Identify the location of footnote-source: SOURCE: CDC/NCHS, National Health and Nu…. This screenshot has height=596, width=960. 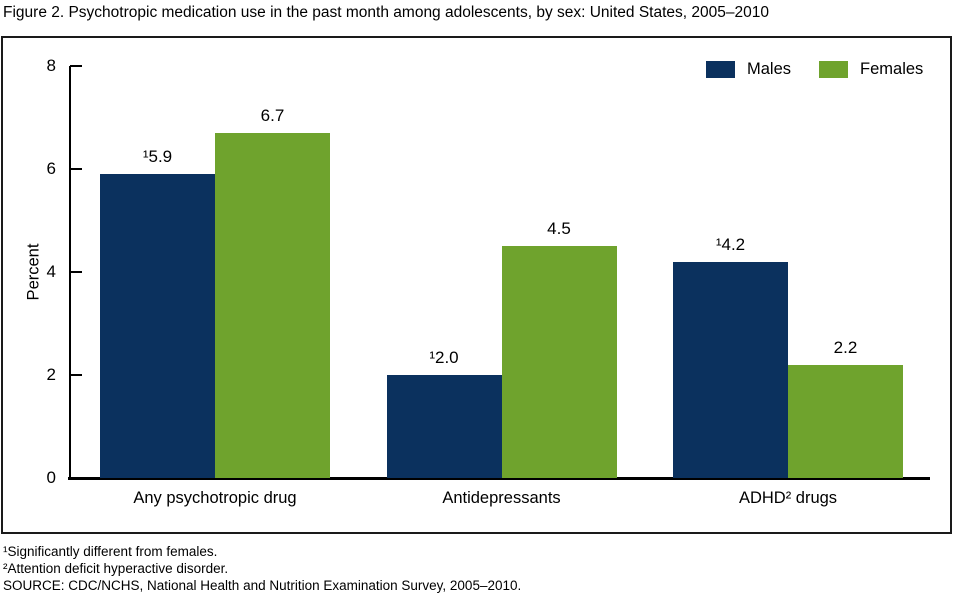
(262, 585).